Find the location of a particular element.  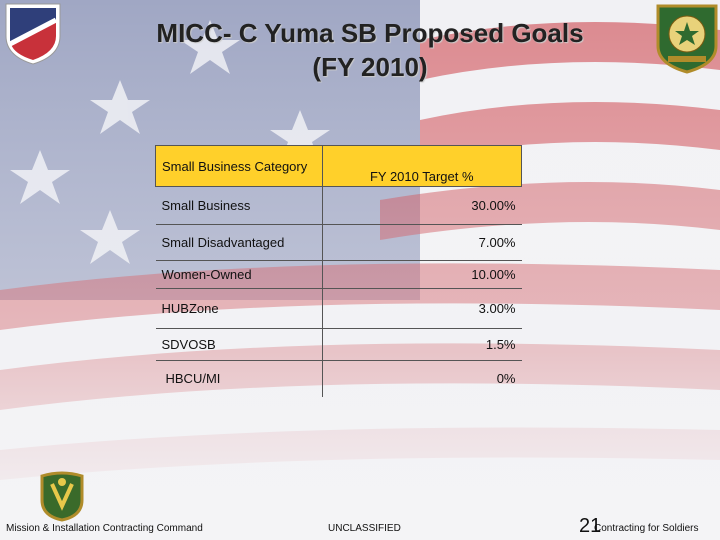

header-category: Small Business Category is located at coordinates (239, 166).